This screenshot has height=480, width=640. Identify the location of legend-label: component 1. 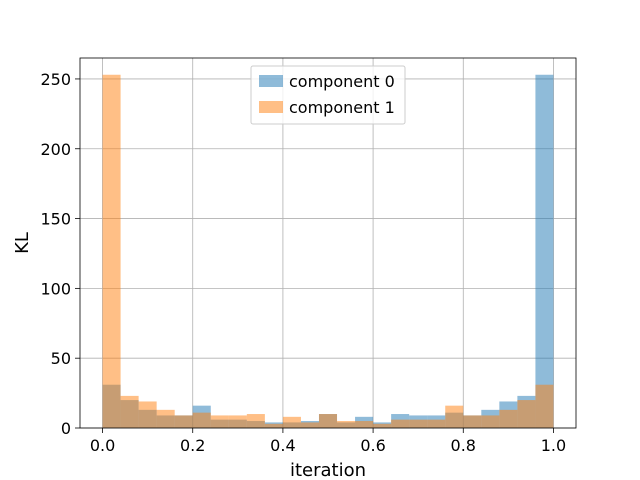
(342, 107).